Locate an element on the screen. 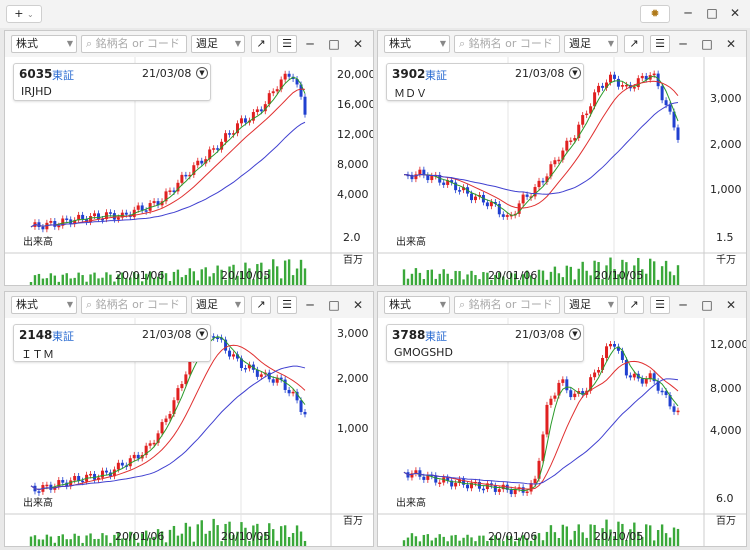 Image resolution: width=750 pixels, height=550 pixels. add-chart-button: + ⌄ is located at coordinates (24, 14).